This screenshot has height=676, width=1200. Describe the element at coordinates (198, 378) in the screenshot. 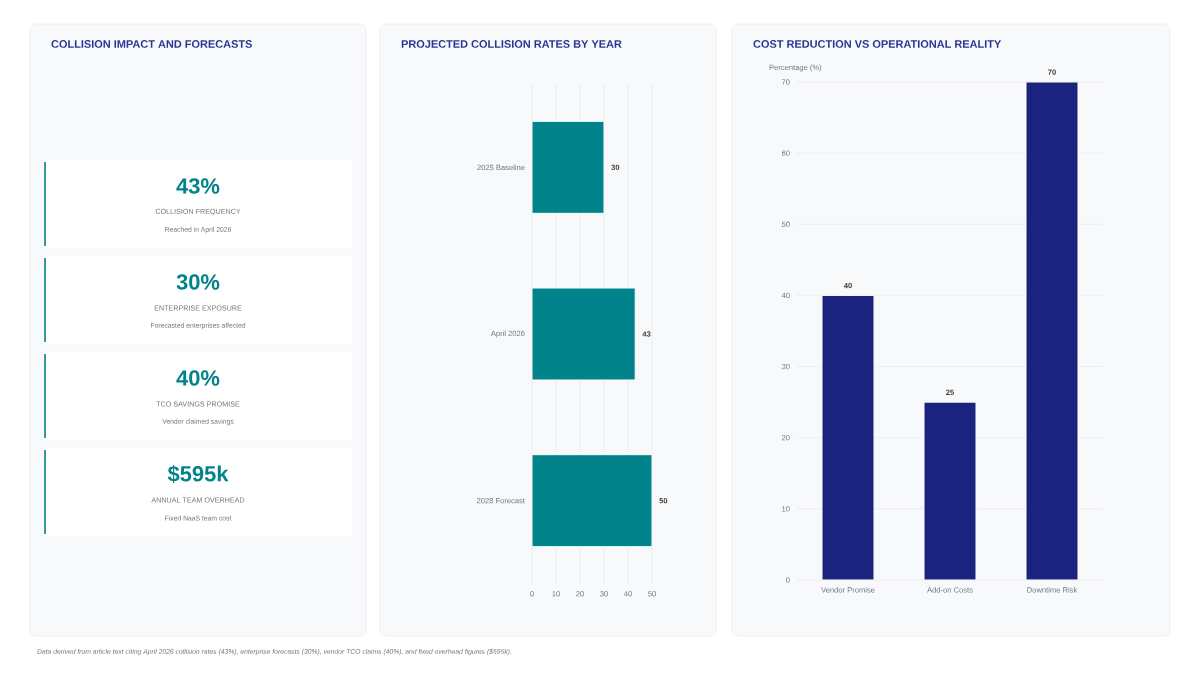

I see `text: 40%` at that location.